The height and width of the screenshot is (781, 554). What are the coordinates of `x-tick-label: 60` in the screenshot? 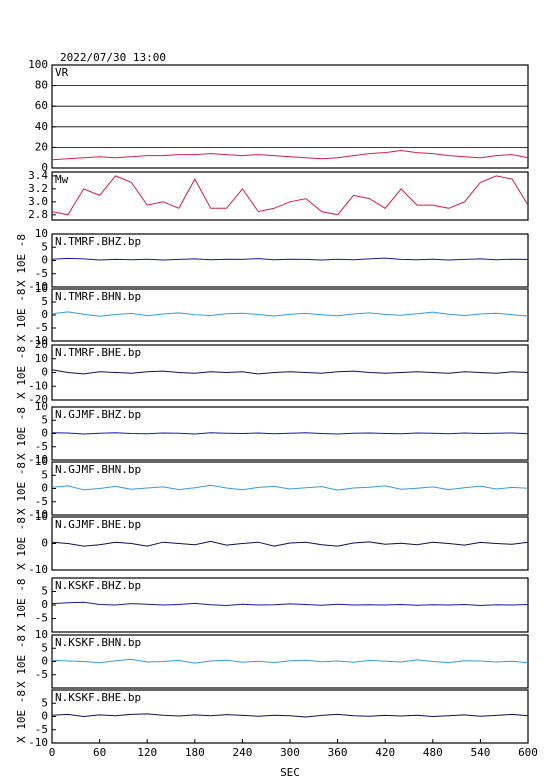 It's located at (99, 752).